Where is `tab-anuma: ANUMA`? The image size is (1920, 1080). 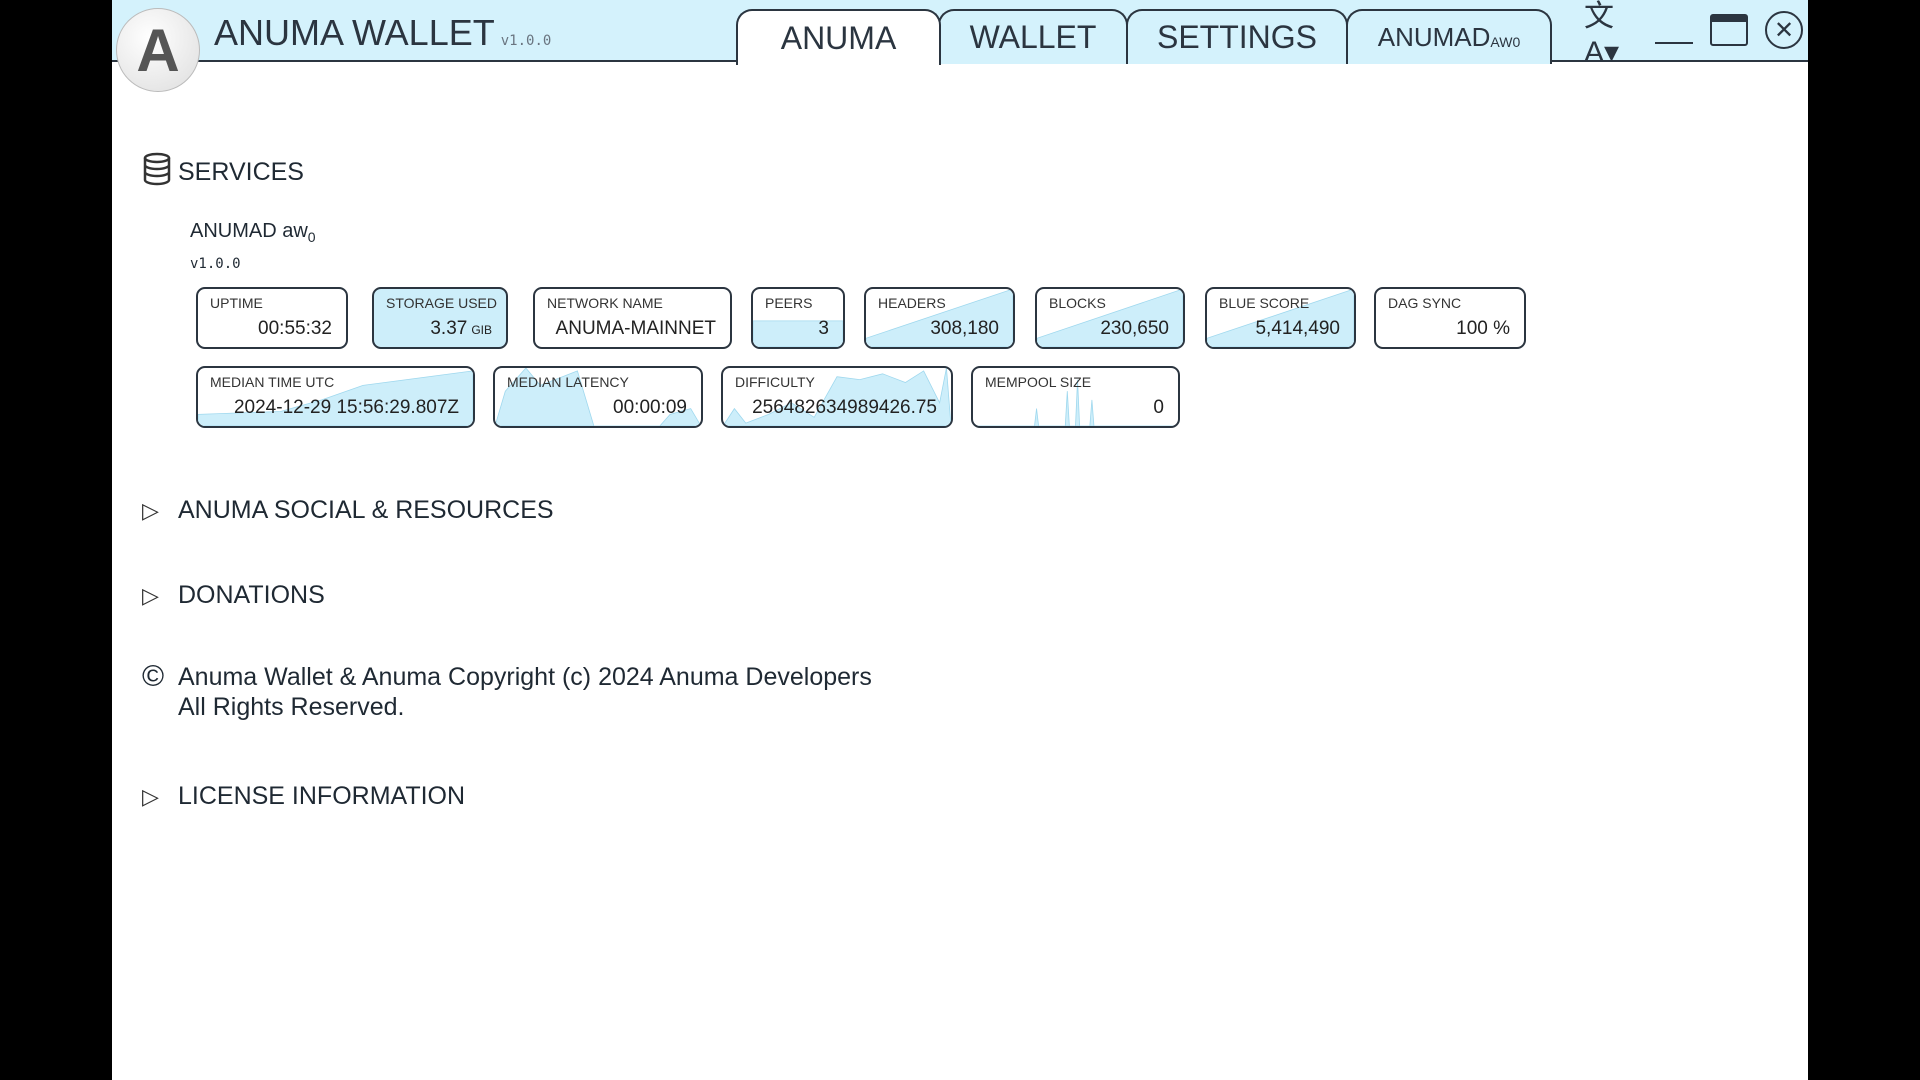 tab-anuma: ANUMA is located at coordinates (838, 37).